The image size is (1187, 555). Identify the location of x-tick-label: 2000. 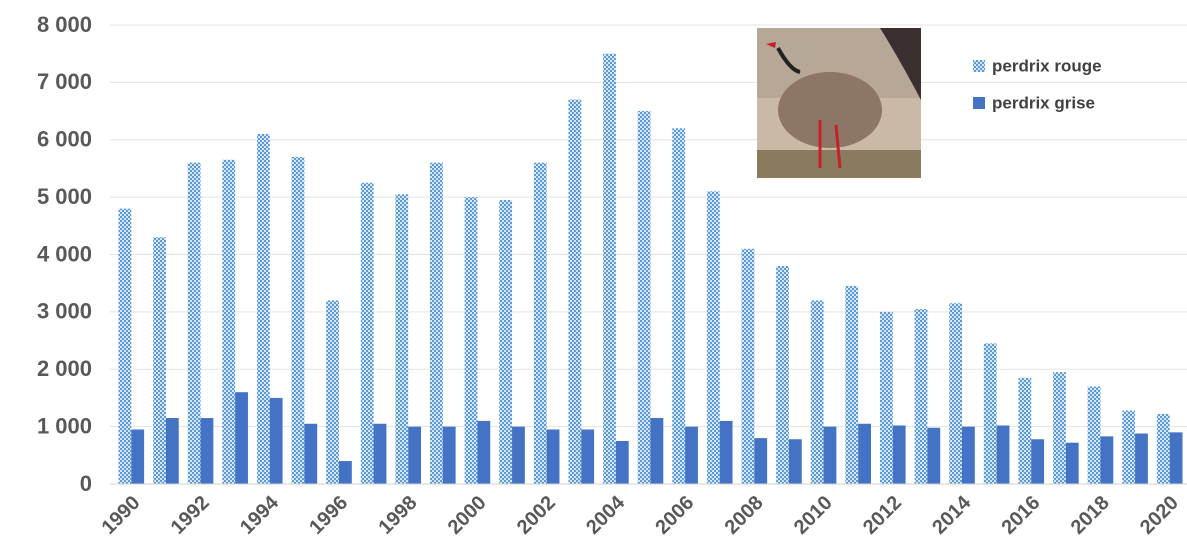
(467, 515).